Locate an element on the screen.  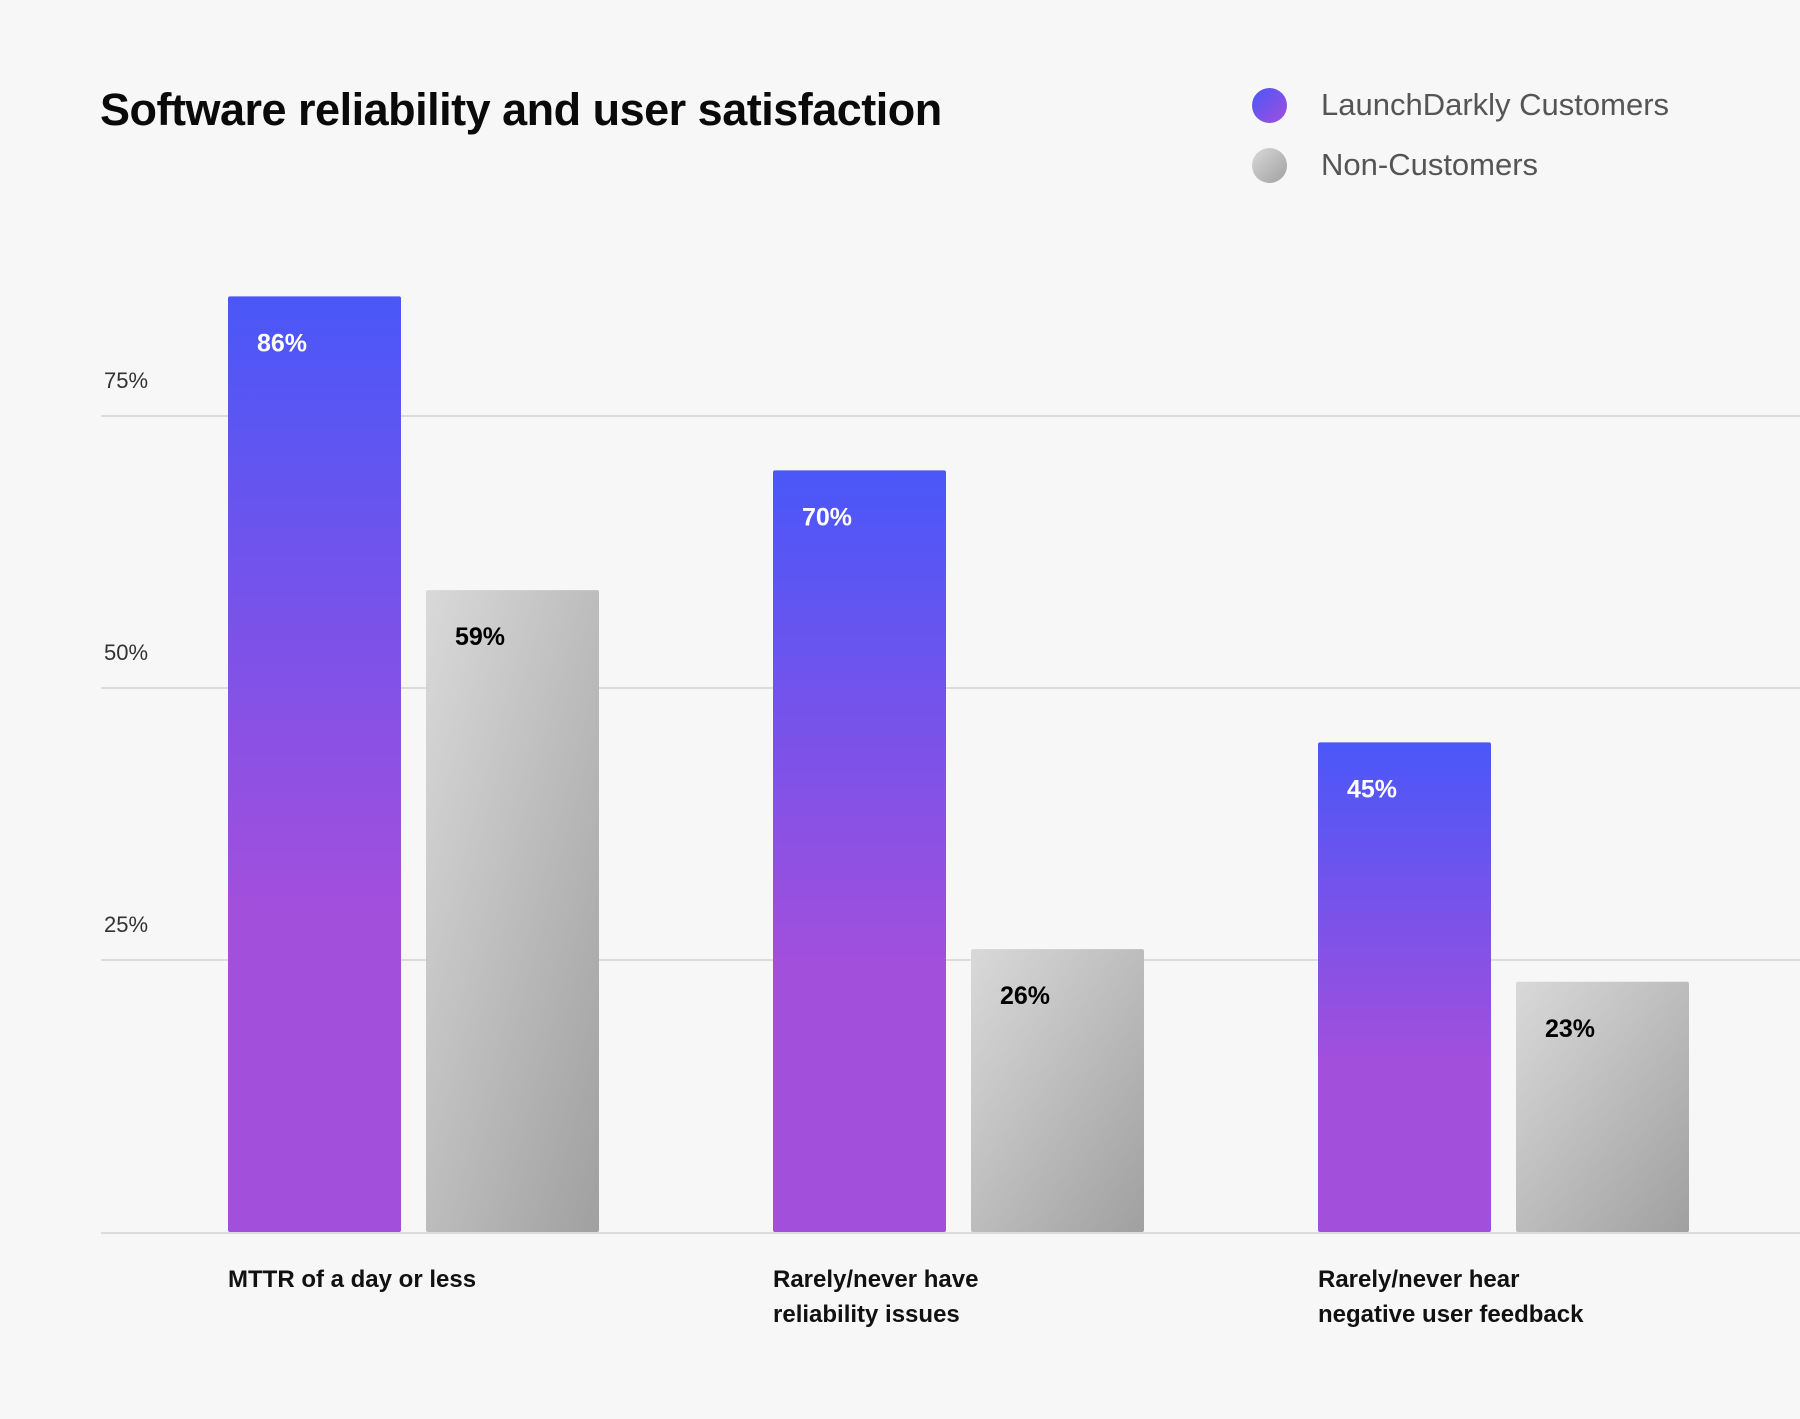
data-label: 70% is located at coordinates (827, 517).